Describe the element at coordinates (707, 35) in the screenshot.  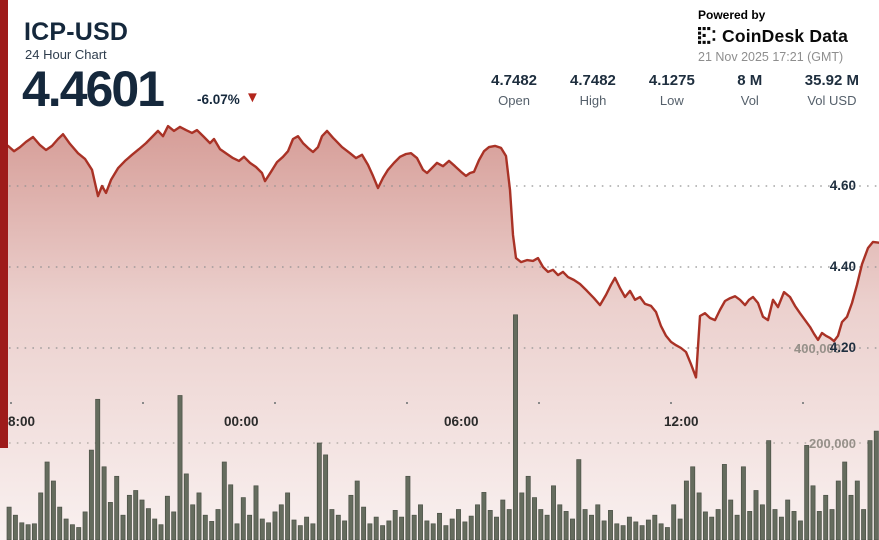
I see `coindesk-logo-icon` at that location.